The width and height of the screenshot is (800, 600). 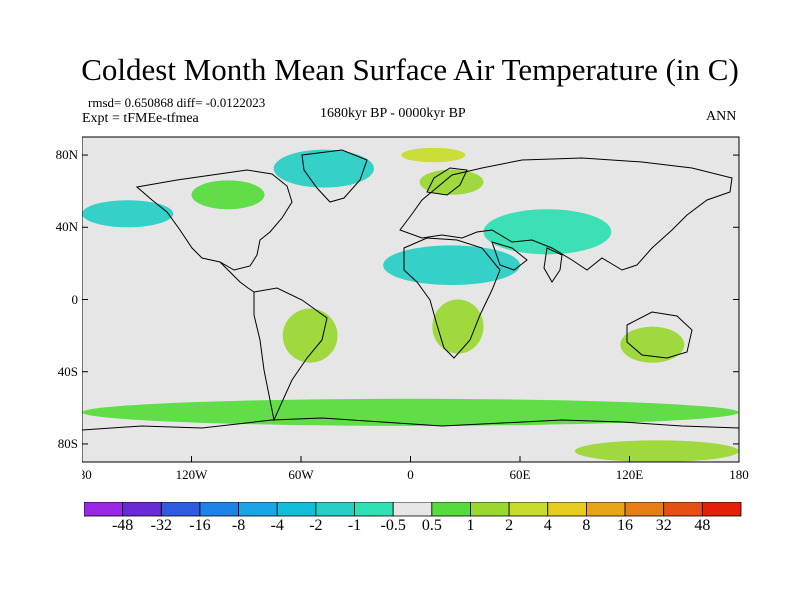 I want to click on coastline-india, so click(x=553, y=265).